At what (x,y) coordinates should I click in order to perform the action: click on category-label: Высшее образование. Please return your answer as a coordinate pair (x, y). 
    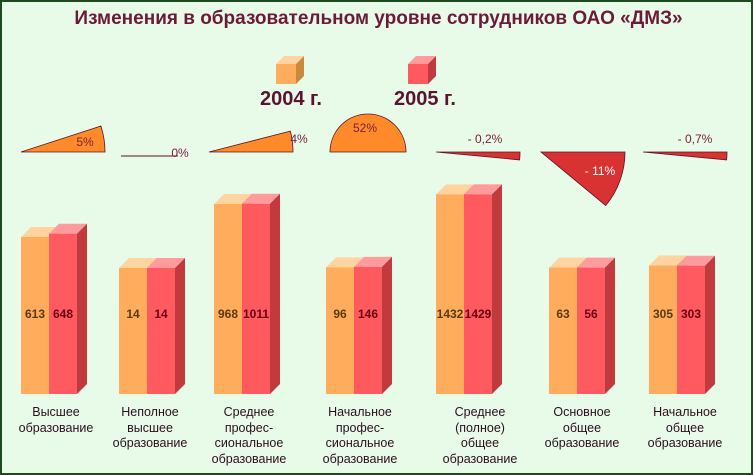
    Looking at the image, I should click on (56, 420).